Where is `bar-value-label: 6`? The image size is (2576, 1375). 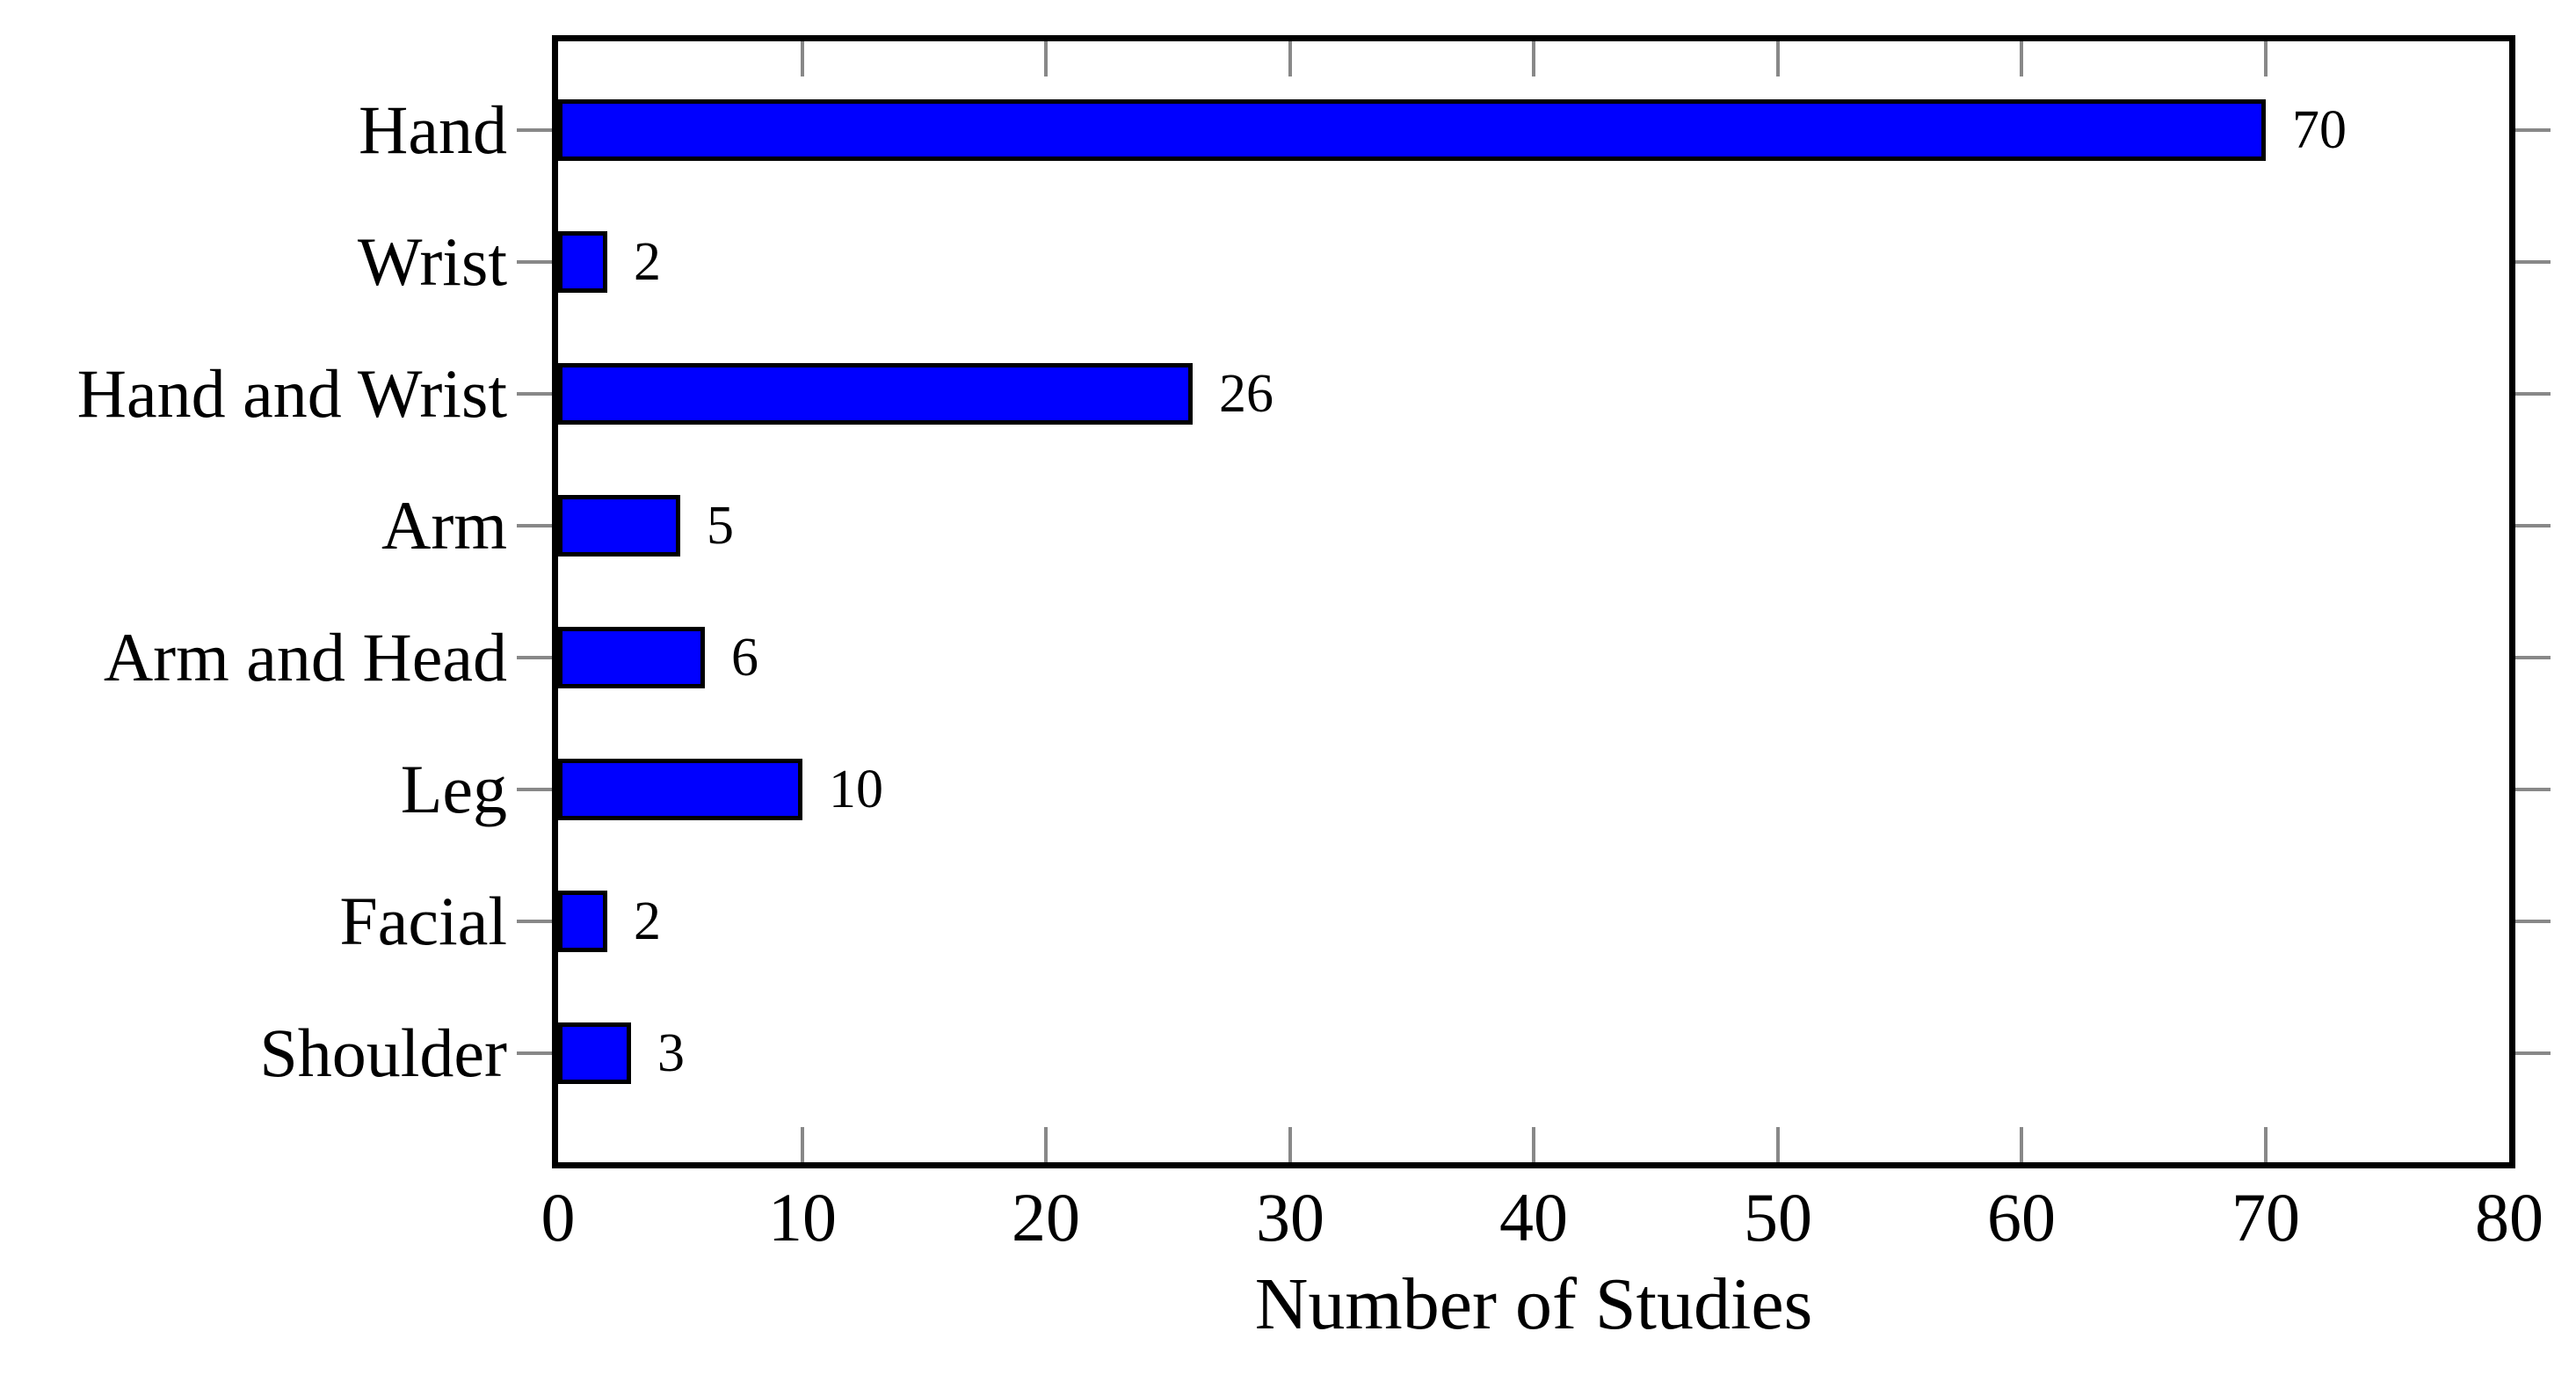
bar-value-label: 6 is located at coordinates (744, 658).